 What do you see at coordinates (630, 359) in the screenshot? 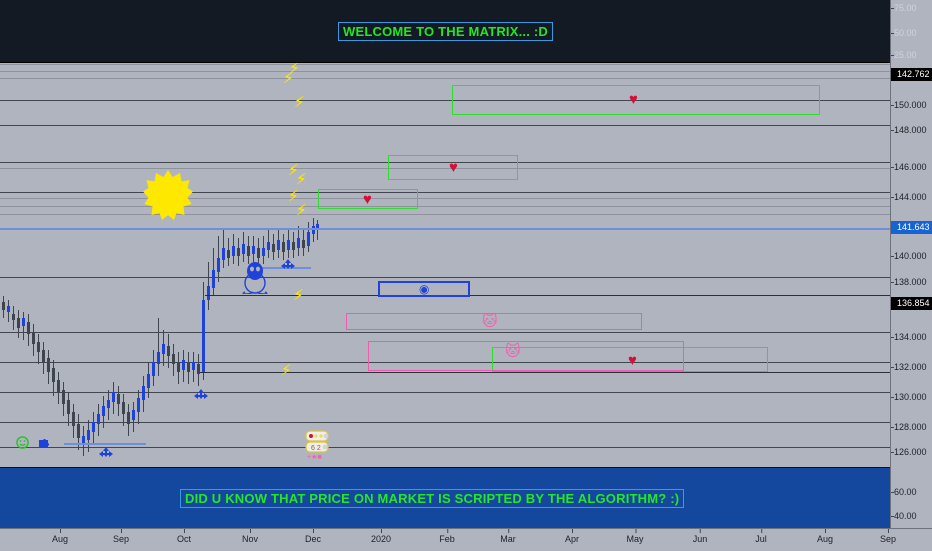
I see `green-box-bottom` at bounding box center [630, 359].